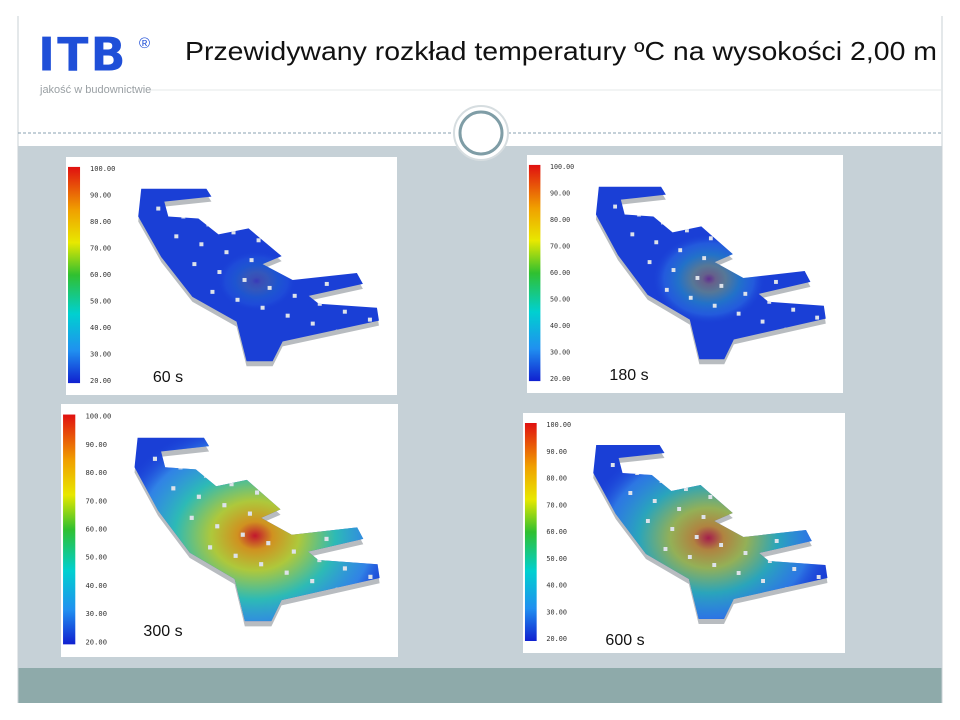  What do you see at coordinates (162, 631) in the screenshot?
I see `time-label: 300 s` at bounding box center [162, 631].